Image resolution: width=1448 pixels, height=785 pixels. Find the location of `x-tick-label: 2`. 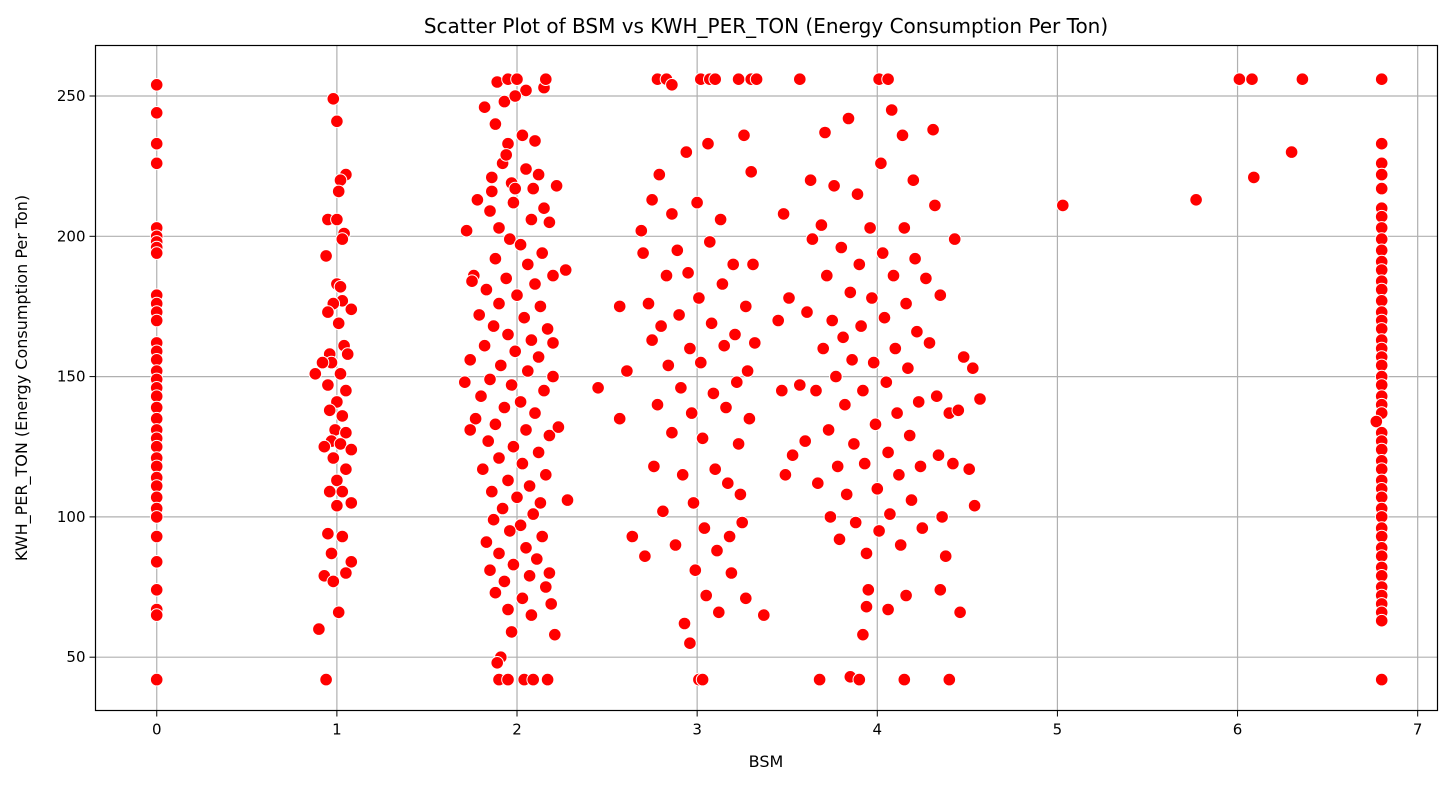

x-tick-label: 2 is located at coordinates (517, 730).